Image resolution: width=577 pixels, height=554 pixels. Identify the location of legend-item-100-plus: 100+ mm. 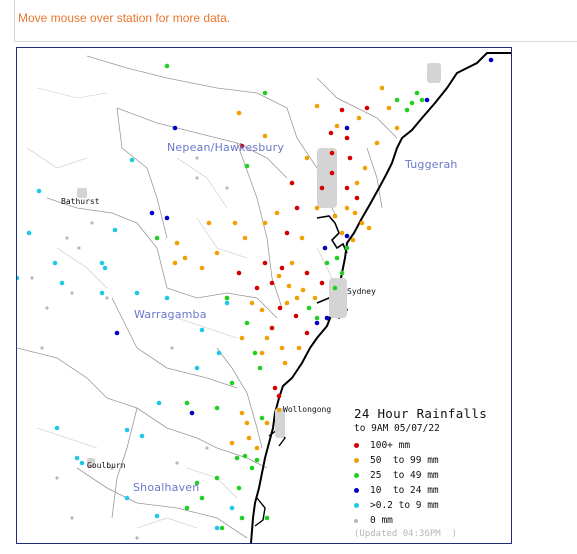
(429, 445).